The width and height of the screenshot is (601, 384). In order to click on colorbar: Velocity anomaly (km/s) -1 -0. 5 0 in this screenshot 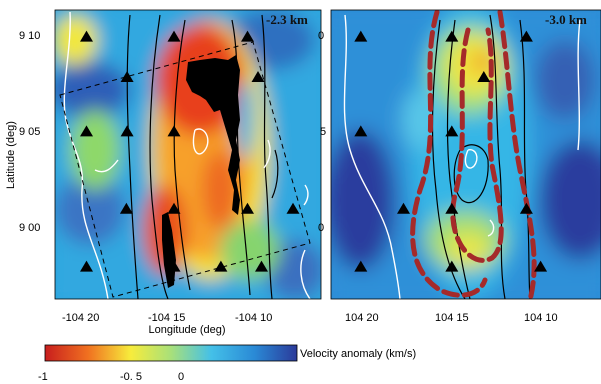, I will do `click(227, 363)`.